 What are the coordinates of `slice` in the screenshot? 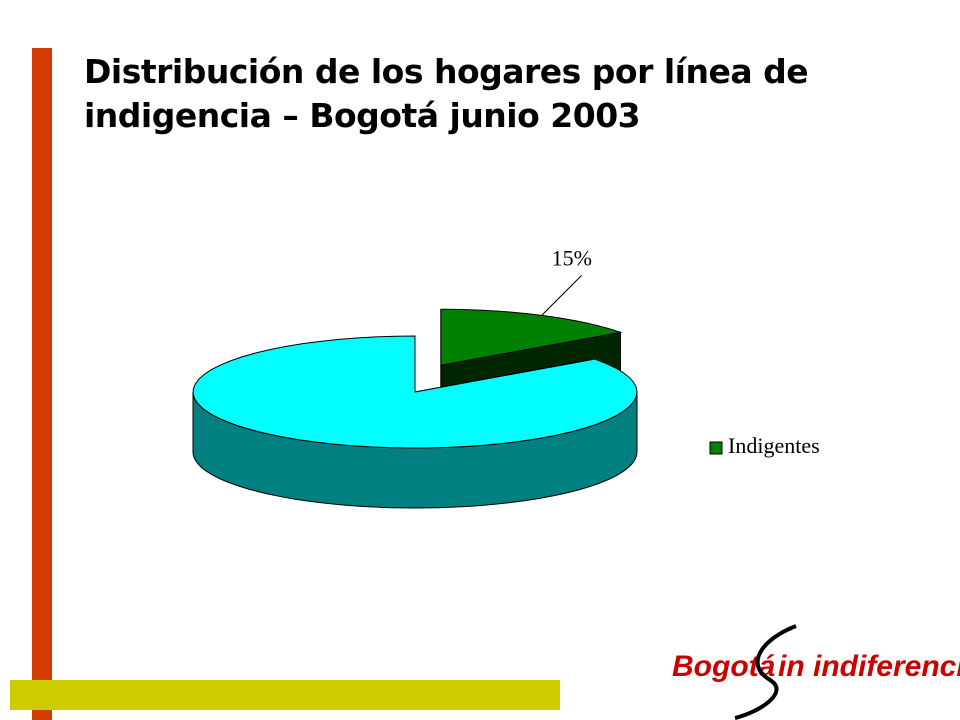 It's located at (415, 392).